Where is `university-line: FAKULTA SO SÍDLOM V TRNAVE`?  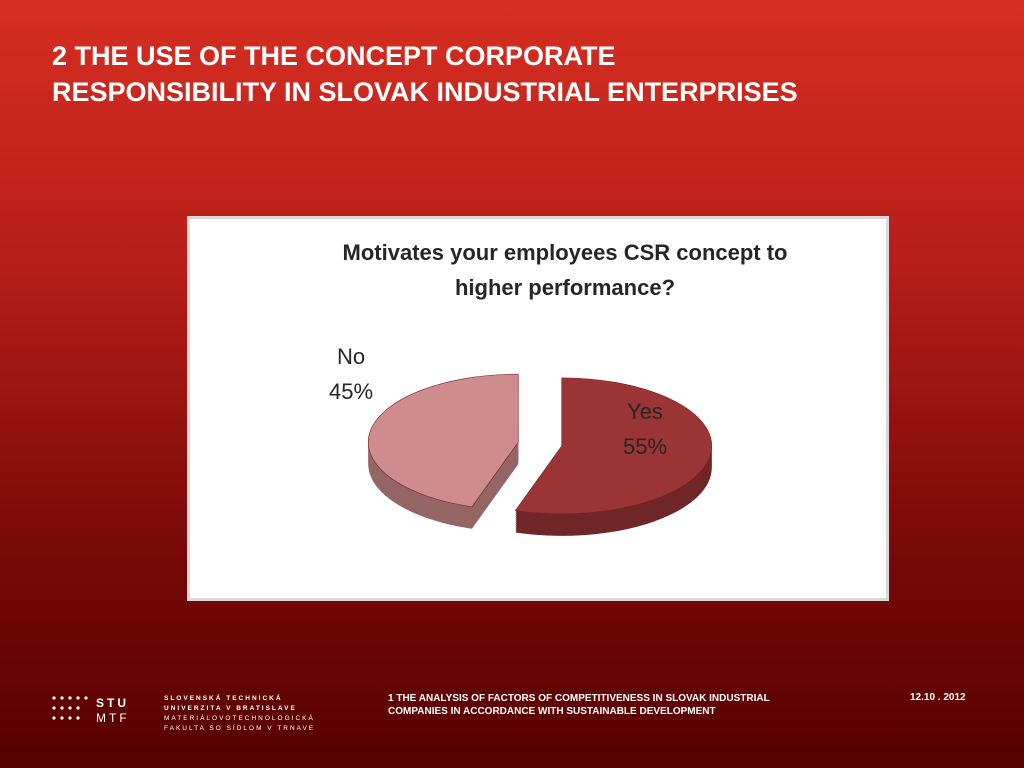 university-line: FAKULTA SO SÍDLOM V TRNAVE is located at coordinates (240, 728).